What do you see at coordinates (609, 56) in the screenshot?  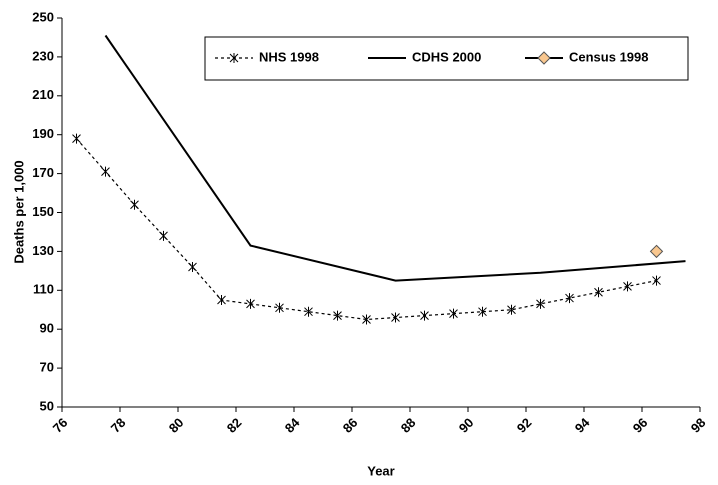 I see `legend-label: Census 1998` at bounding box center [609, 56].